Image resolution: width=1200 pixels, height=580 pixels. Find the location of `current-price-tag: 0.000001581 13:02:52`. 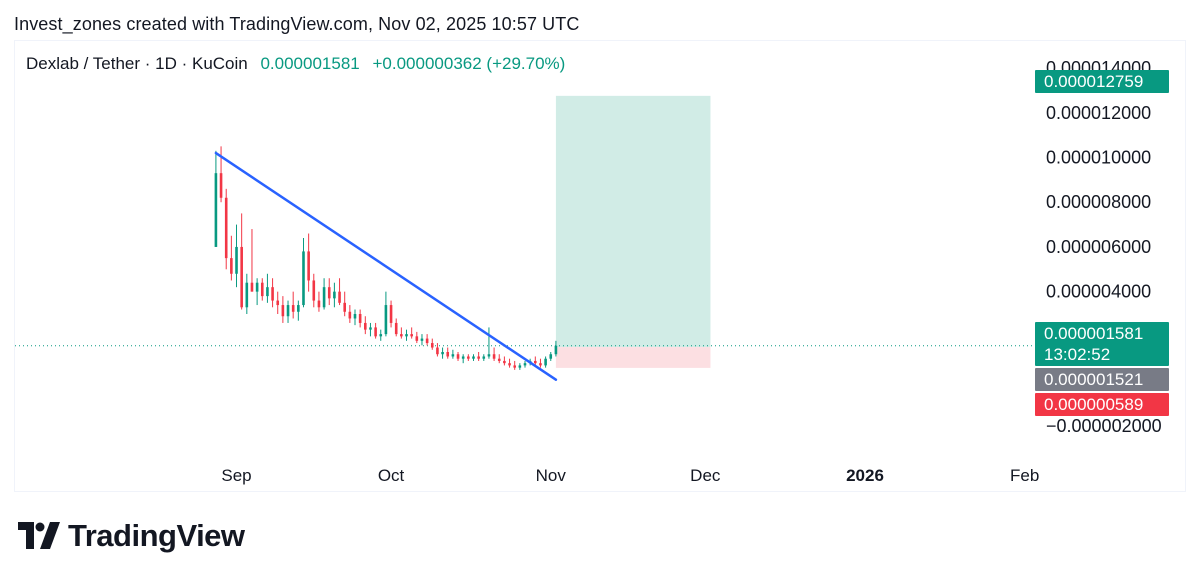

current-price-tag: 0.000001581 13:02:52 is located at coordinates (1102, 344).